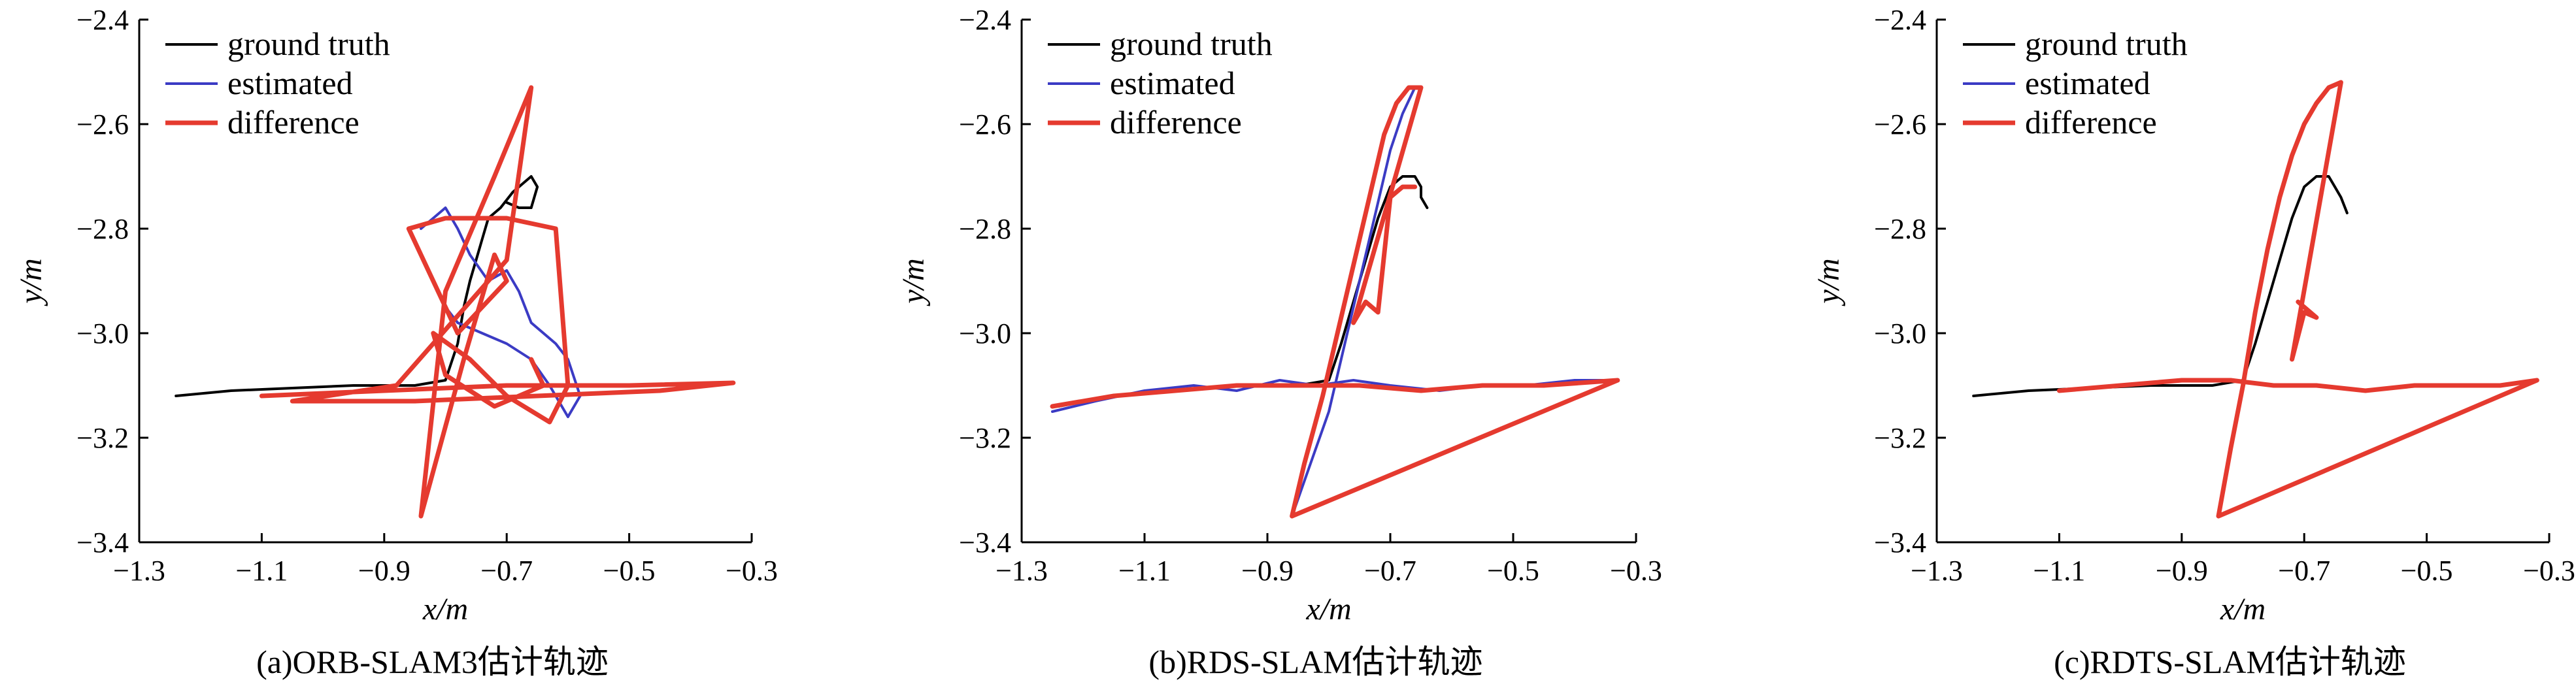 The height and width of the screenshot is (686, 2576). I want to click on chart-caption: (a)ORB-SLAM3估计轨迹, so click(433, 662).